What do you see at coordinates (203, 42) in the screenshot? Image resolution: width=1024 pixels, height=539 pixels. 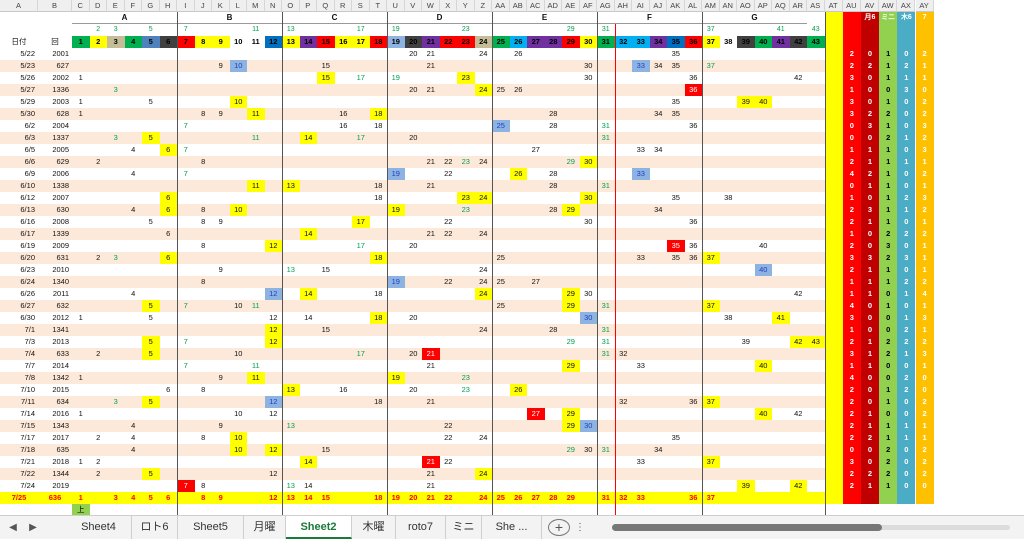 I see `cell-j: 8` at bounding box center [203, 42].